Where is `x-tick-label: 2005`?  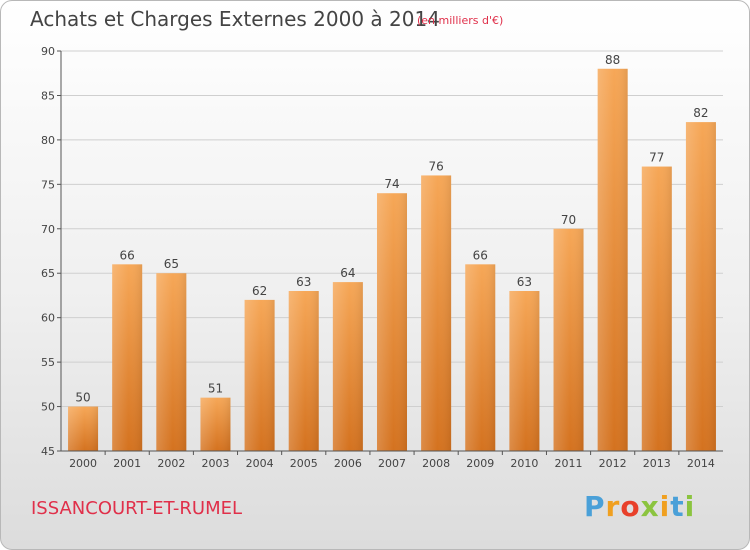 x-tick-label: 2005 is located at coordinates (304, 463).